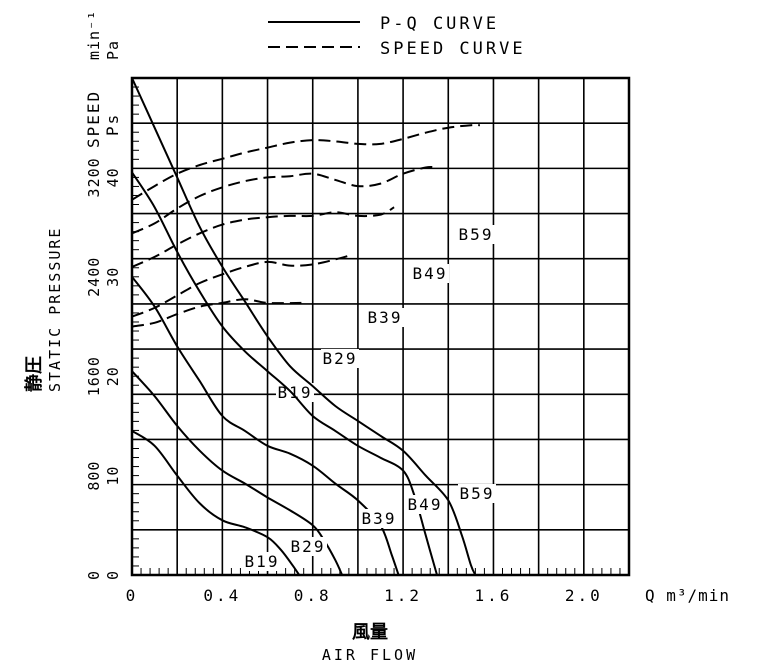 This screenshot has width=760, height=667. Describe the element at coordinates (397, 36) in the screenshot. I see `legend: P-Q CURVE SPEED CURVE` at that location.